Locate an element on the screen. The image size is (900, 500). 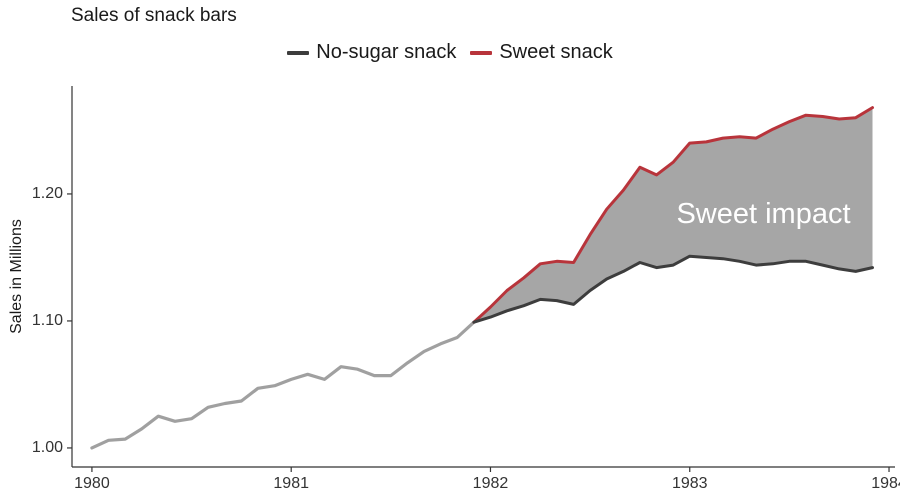
y-tick-label: 1.00 is located at coordinates (47, 447).